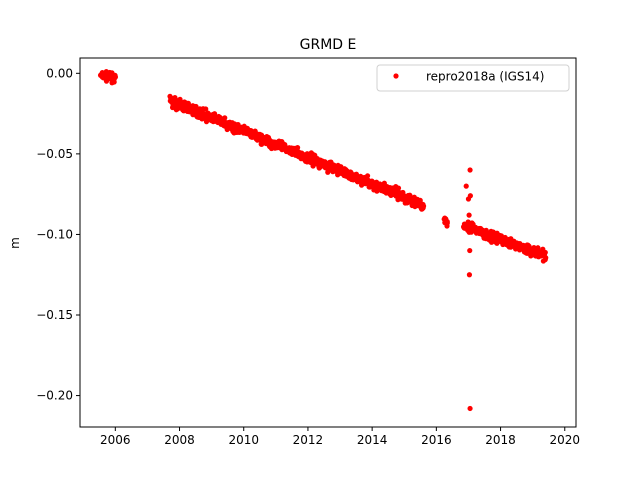  What do you see at coordinates (54, 315) in the screenshot?
I see `y-tick-label: −0.15` at bounding box center [54, 315].